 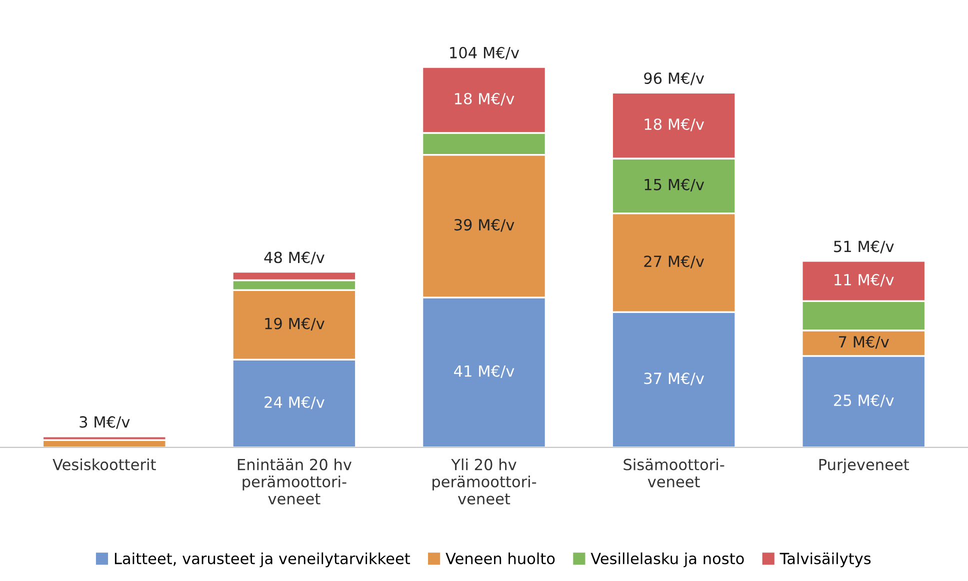 I want to click on data-label: 7 M€/v, so click(x=864, y=342).